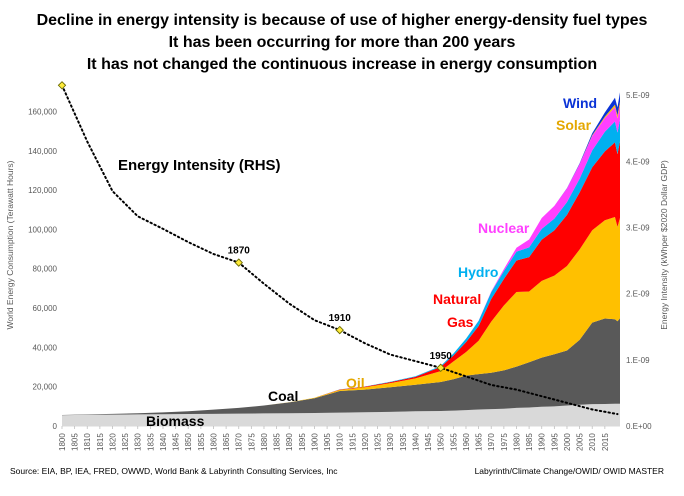 The image size is (684, 496). I want to click on left-tick-label: 40,000, so click(45, 347).